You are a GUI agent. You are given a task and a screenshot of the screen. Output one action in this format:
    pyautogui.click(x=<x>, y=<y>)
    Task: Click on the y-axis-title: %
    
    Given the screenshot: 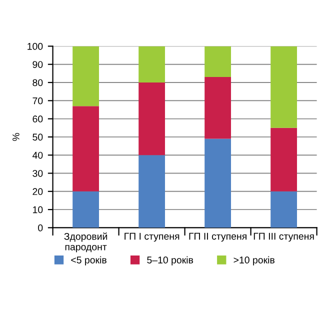 What is the action you would take?
    pyautogui.click(x=16, y=136)
    